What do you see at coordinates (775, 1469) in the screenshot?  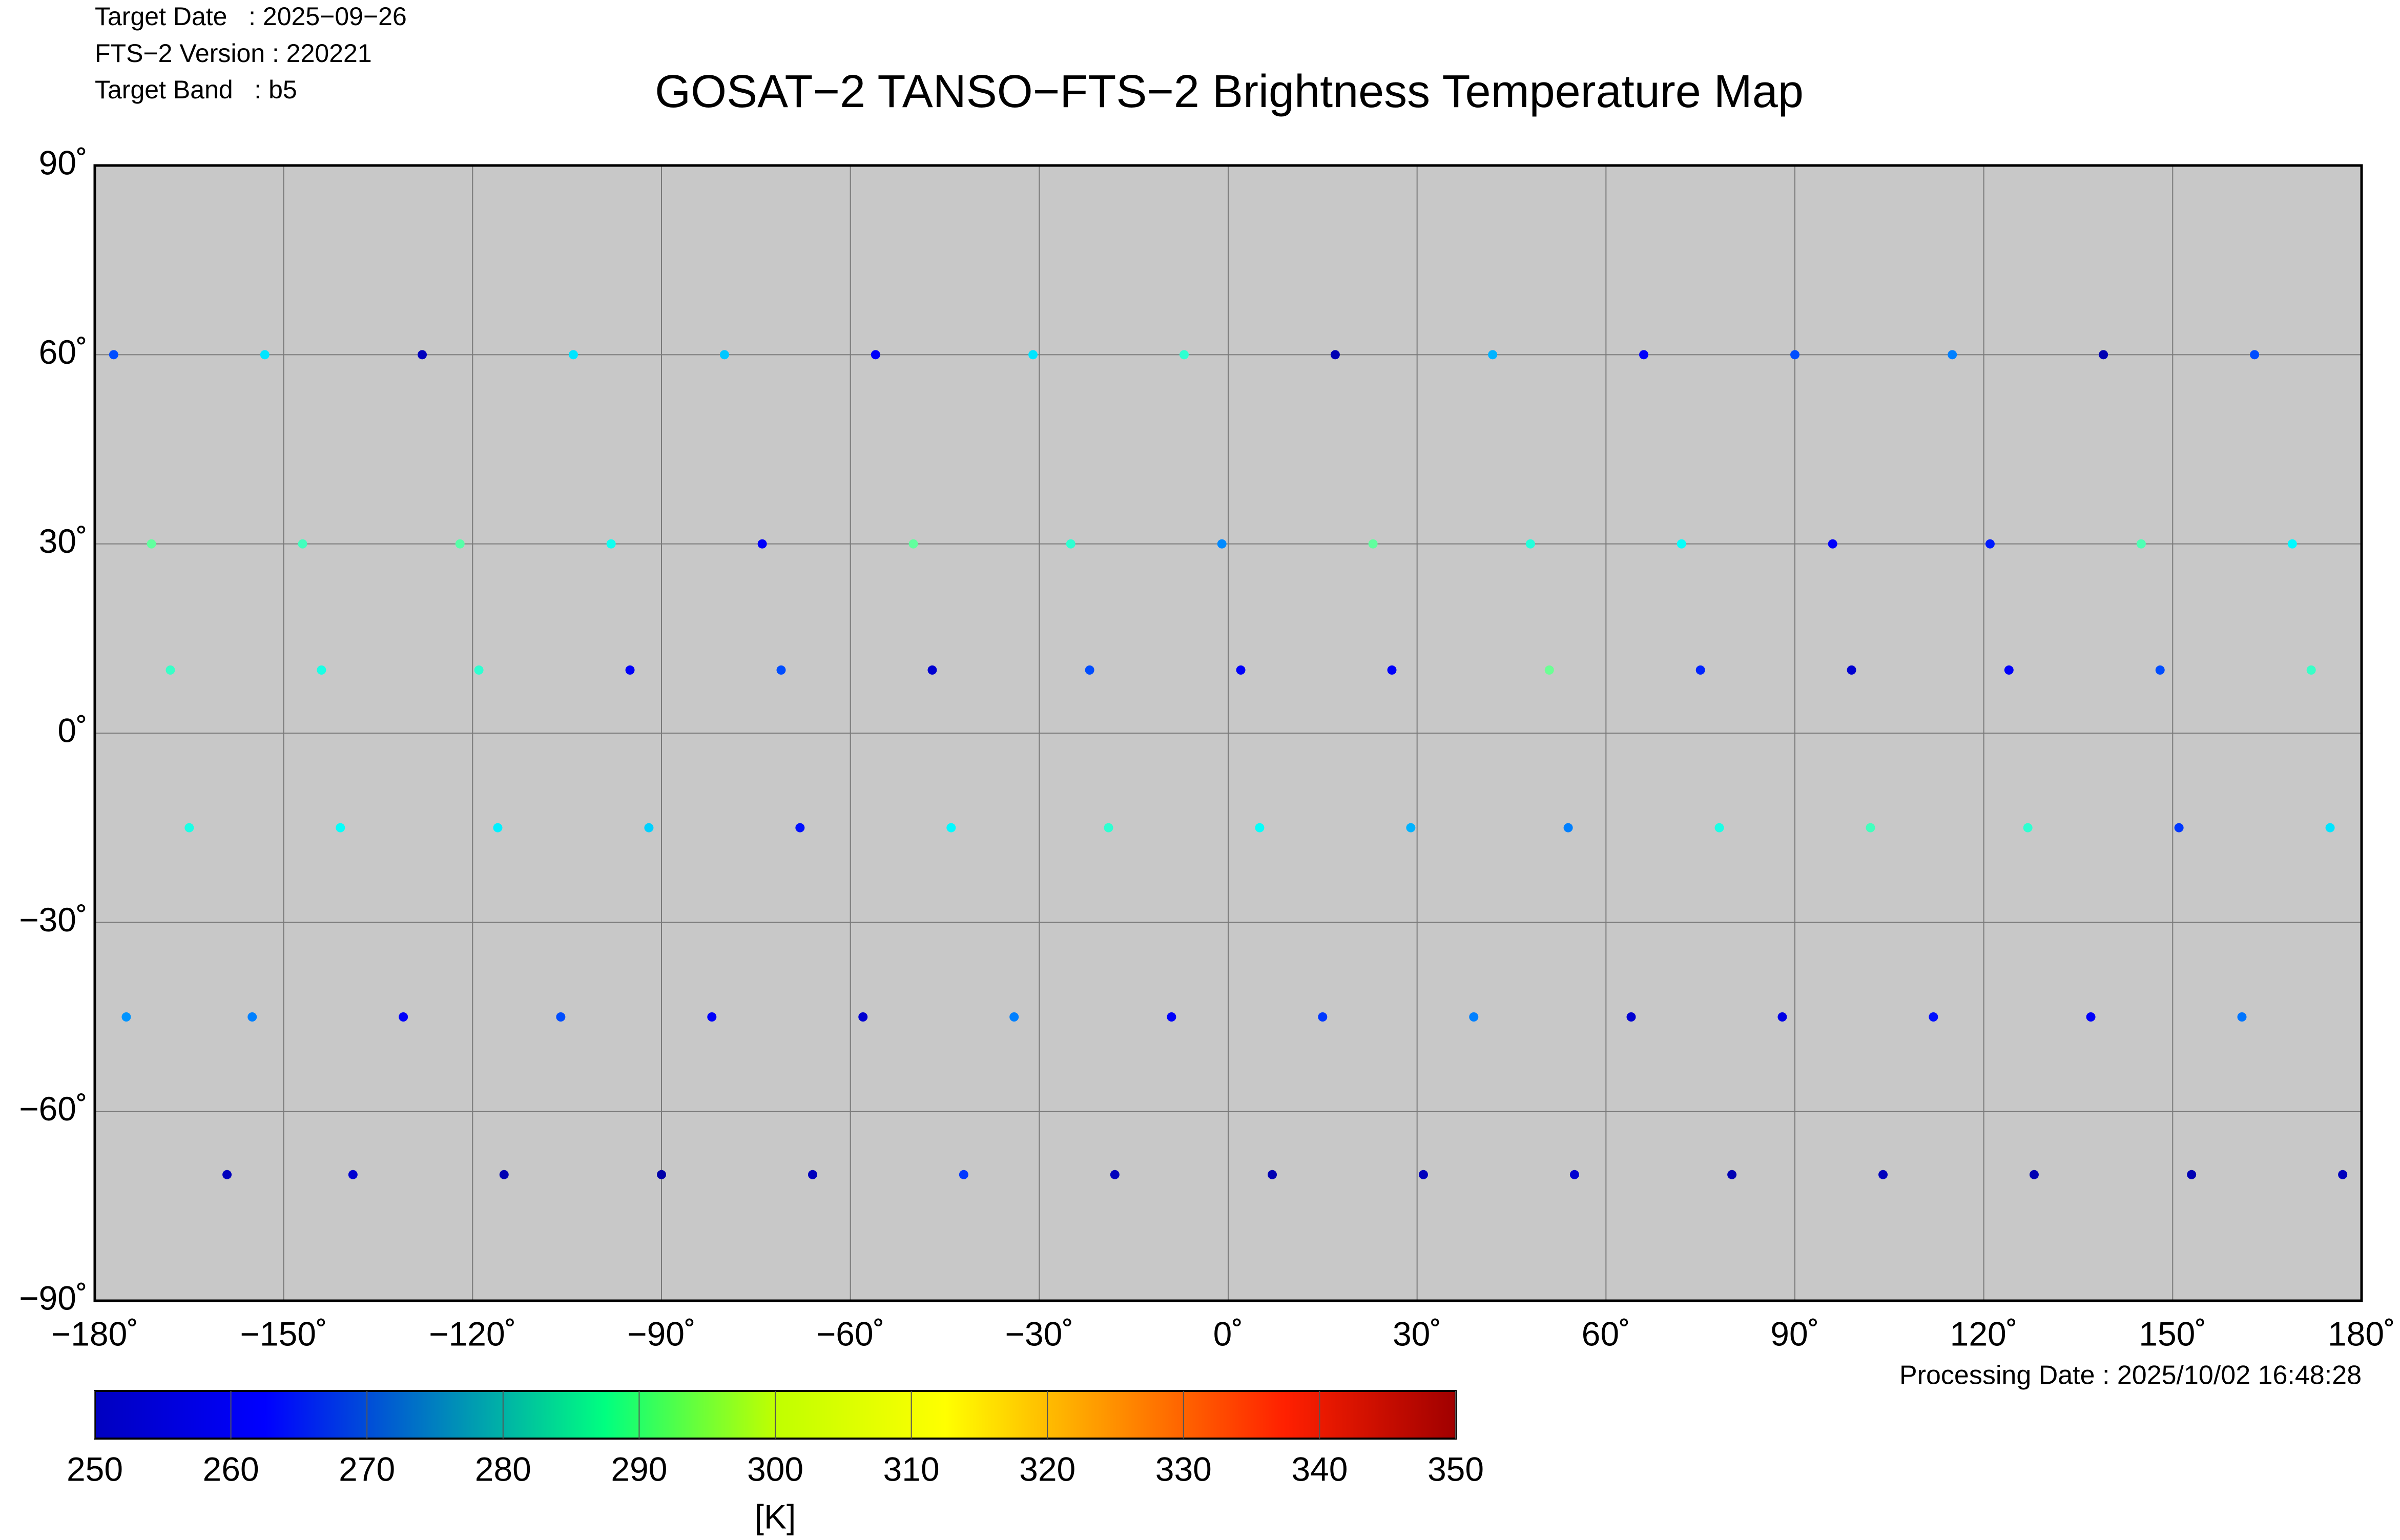 I see `colorbar-tick-label: 300` at bounding box center [775, 1469].